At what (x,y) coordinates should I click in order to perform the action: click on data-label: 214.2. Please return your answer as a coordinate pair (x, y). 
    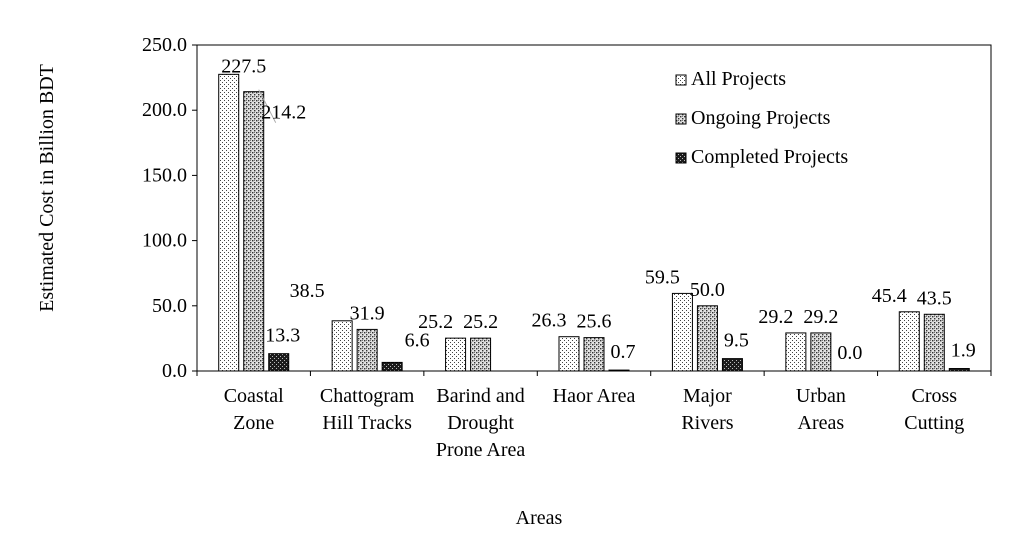
    Looking at the image, I should click on (283, 113).